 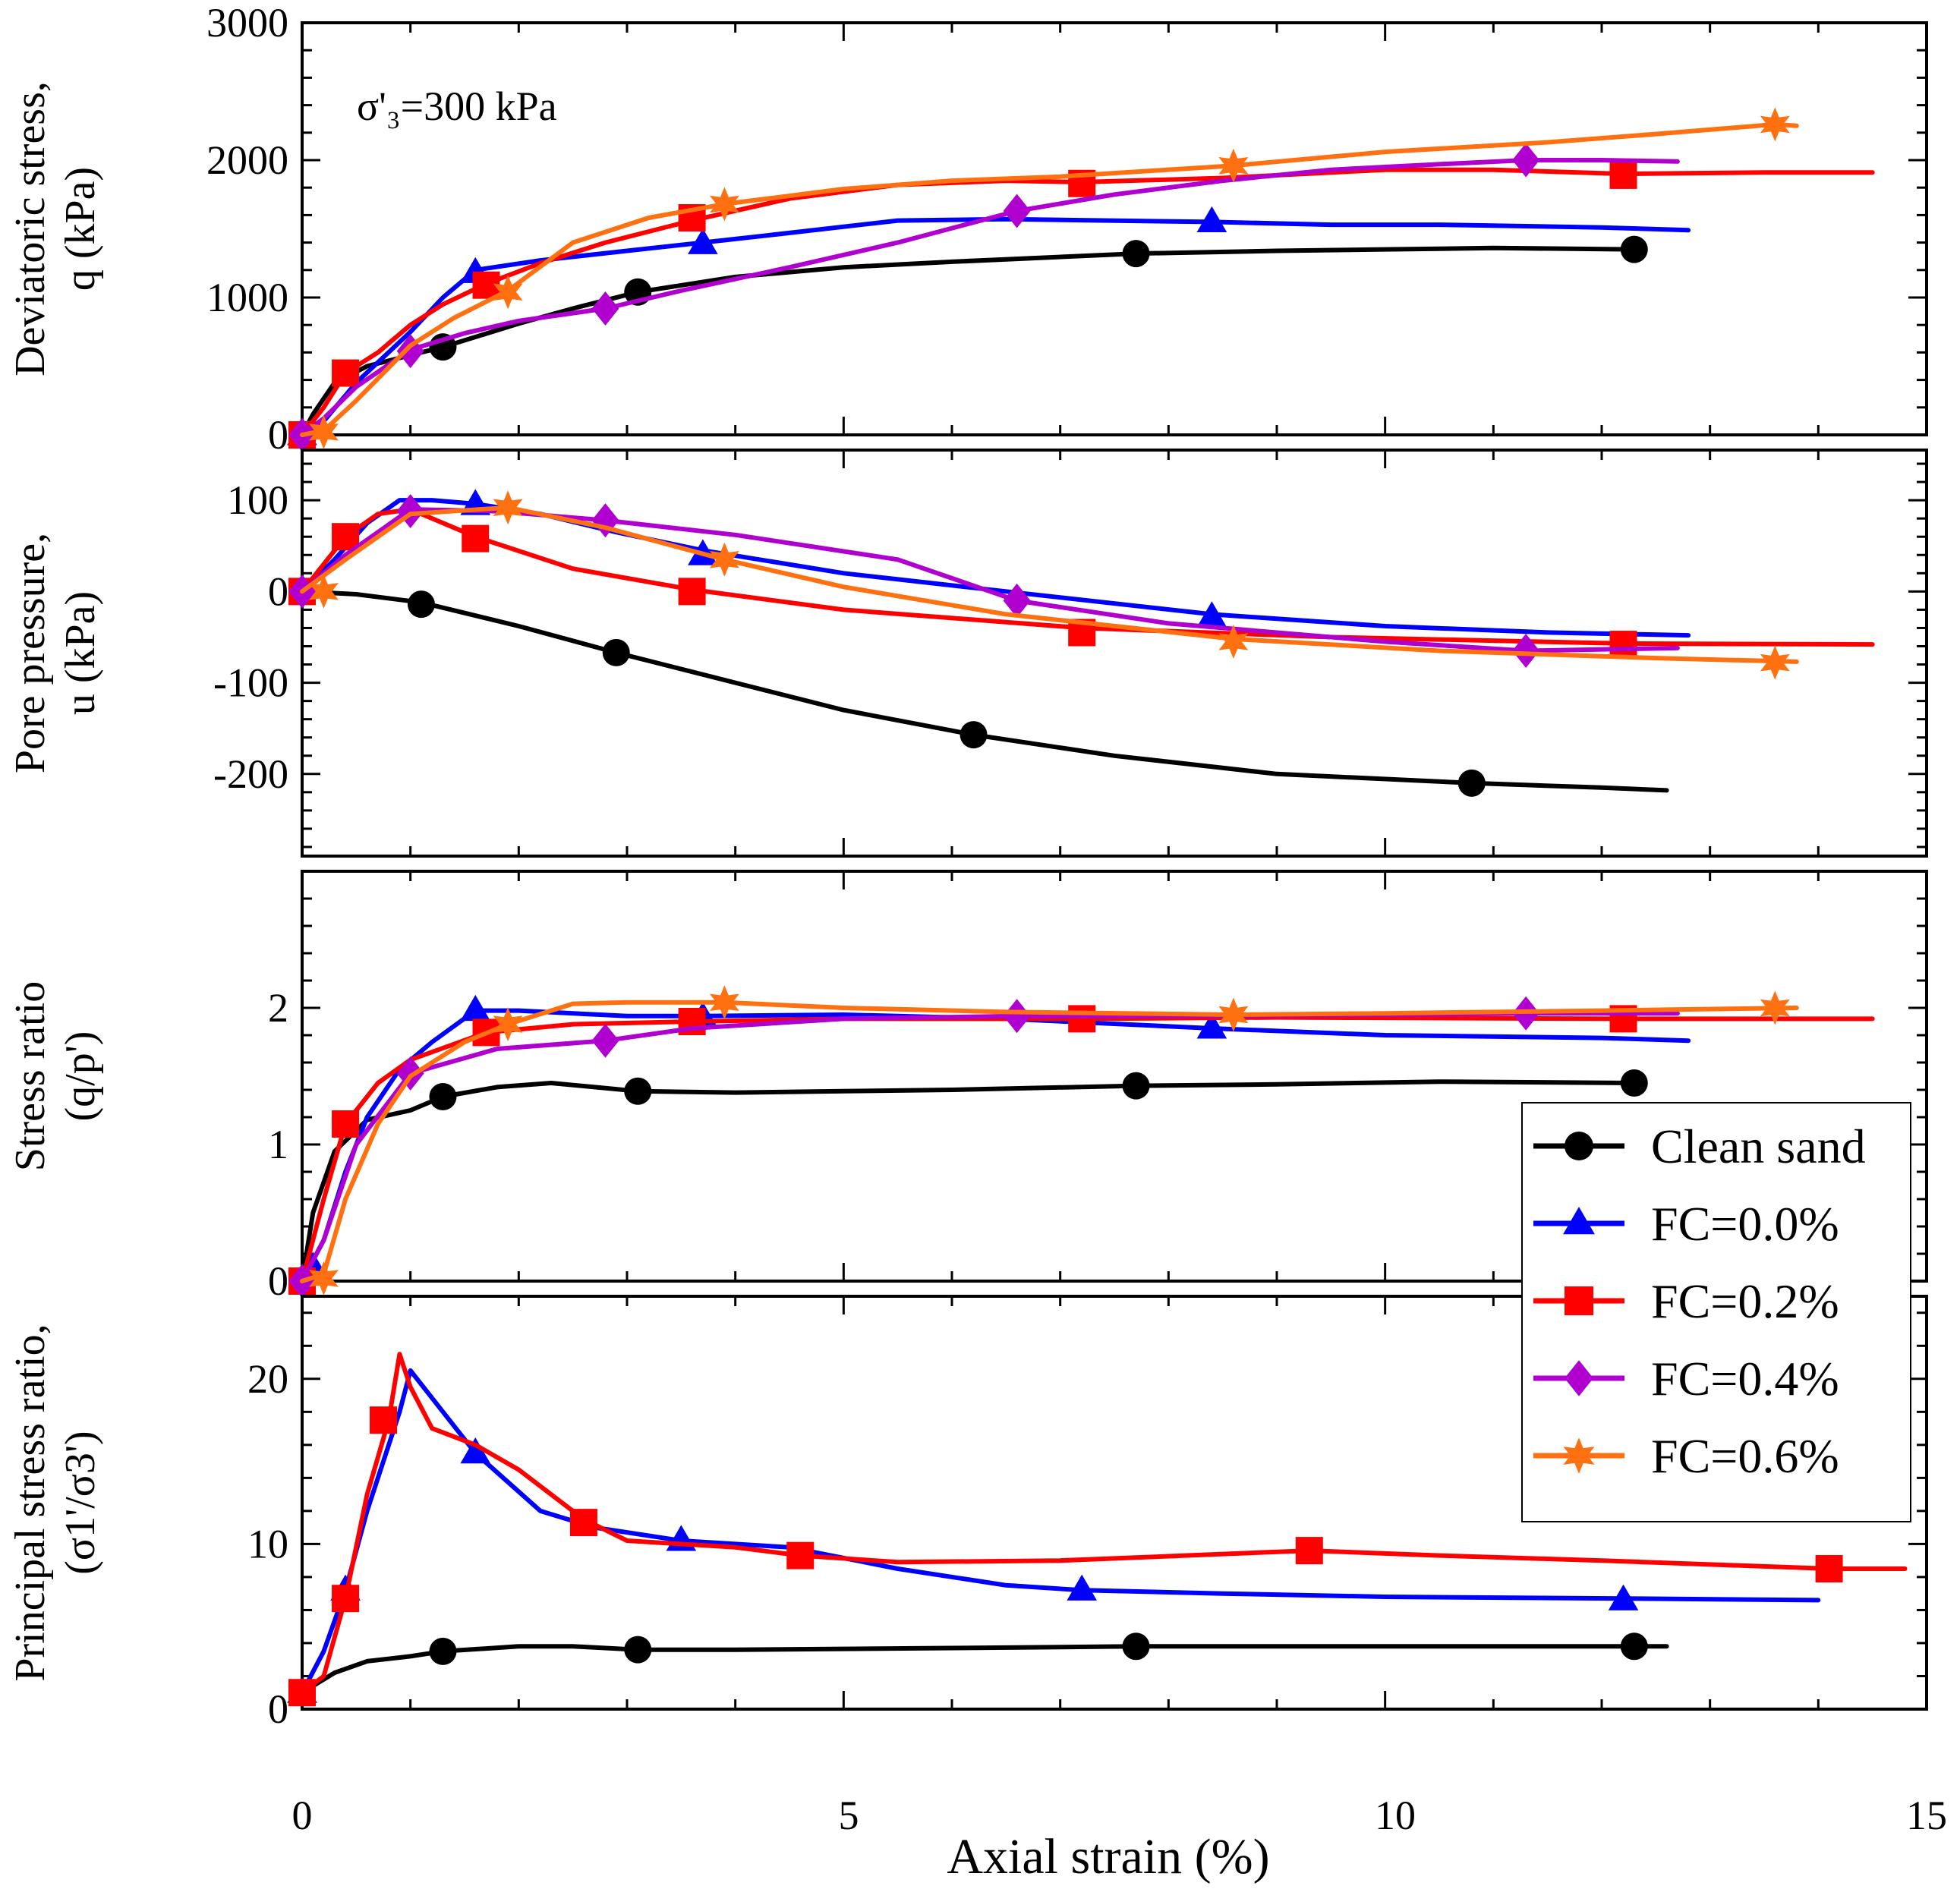 What do you see at coordinates (250, 683) in the screenshot?
I see `y-tick-label: -100` at bounding box center [250, 683].